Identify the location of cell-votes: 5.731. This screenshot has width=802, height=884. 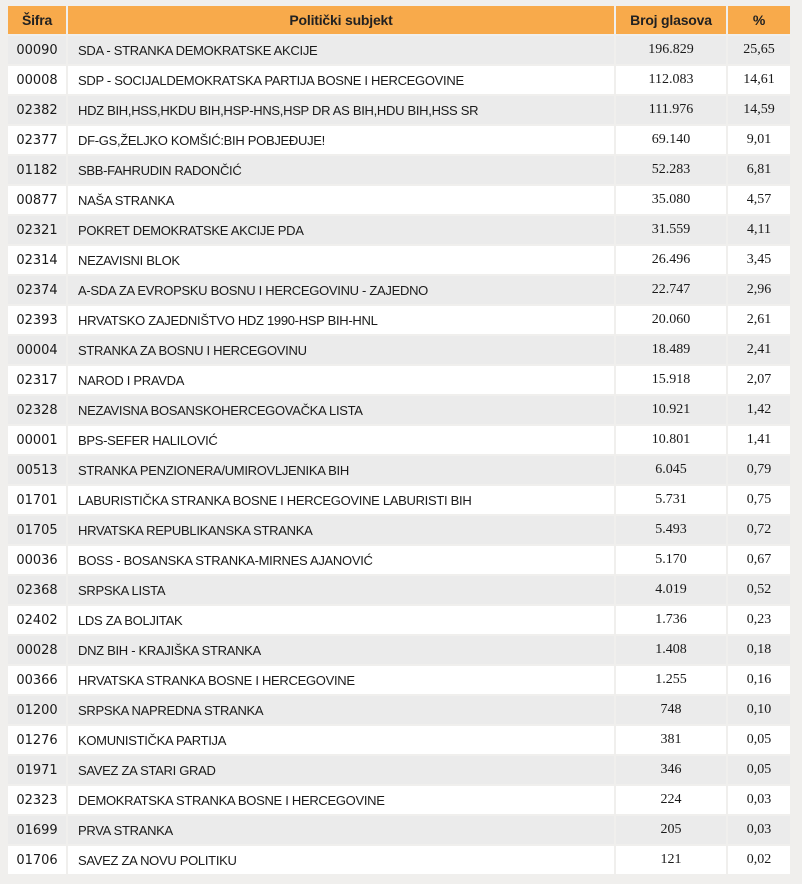
(671, 500).